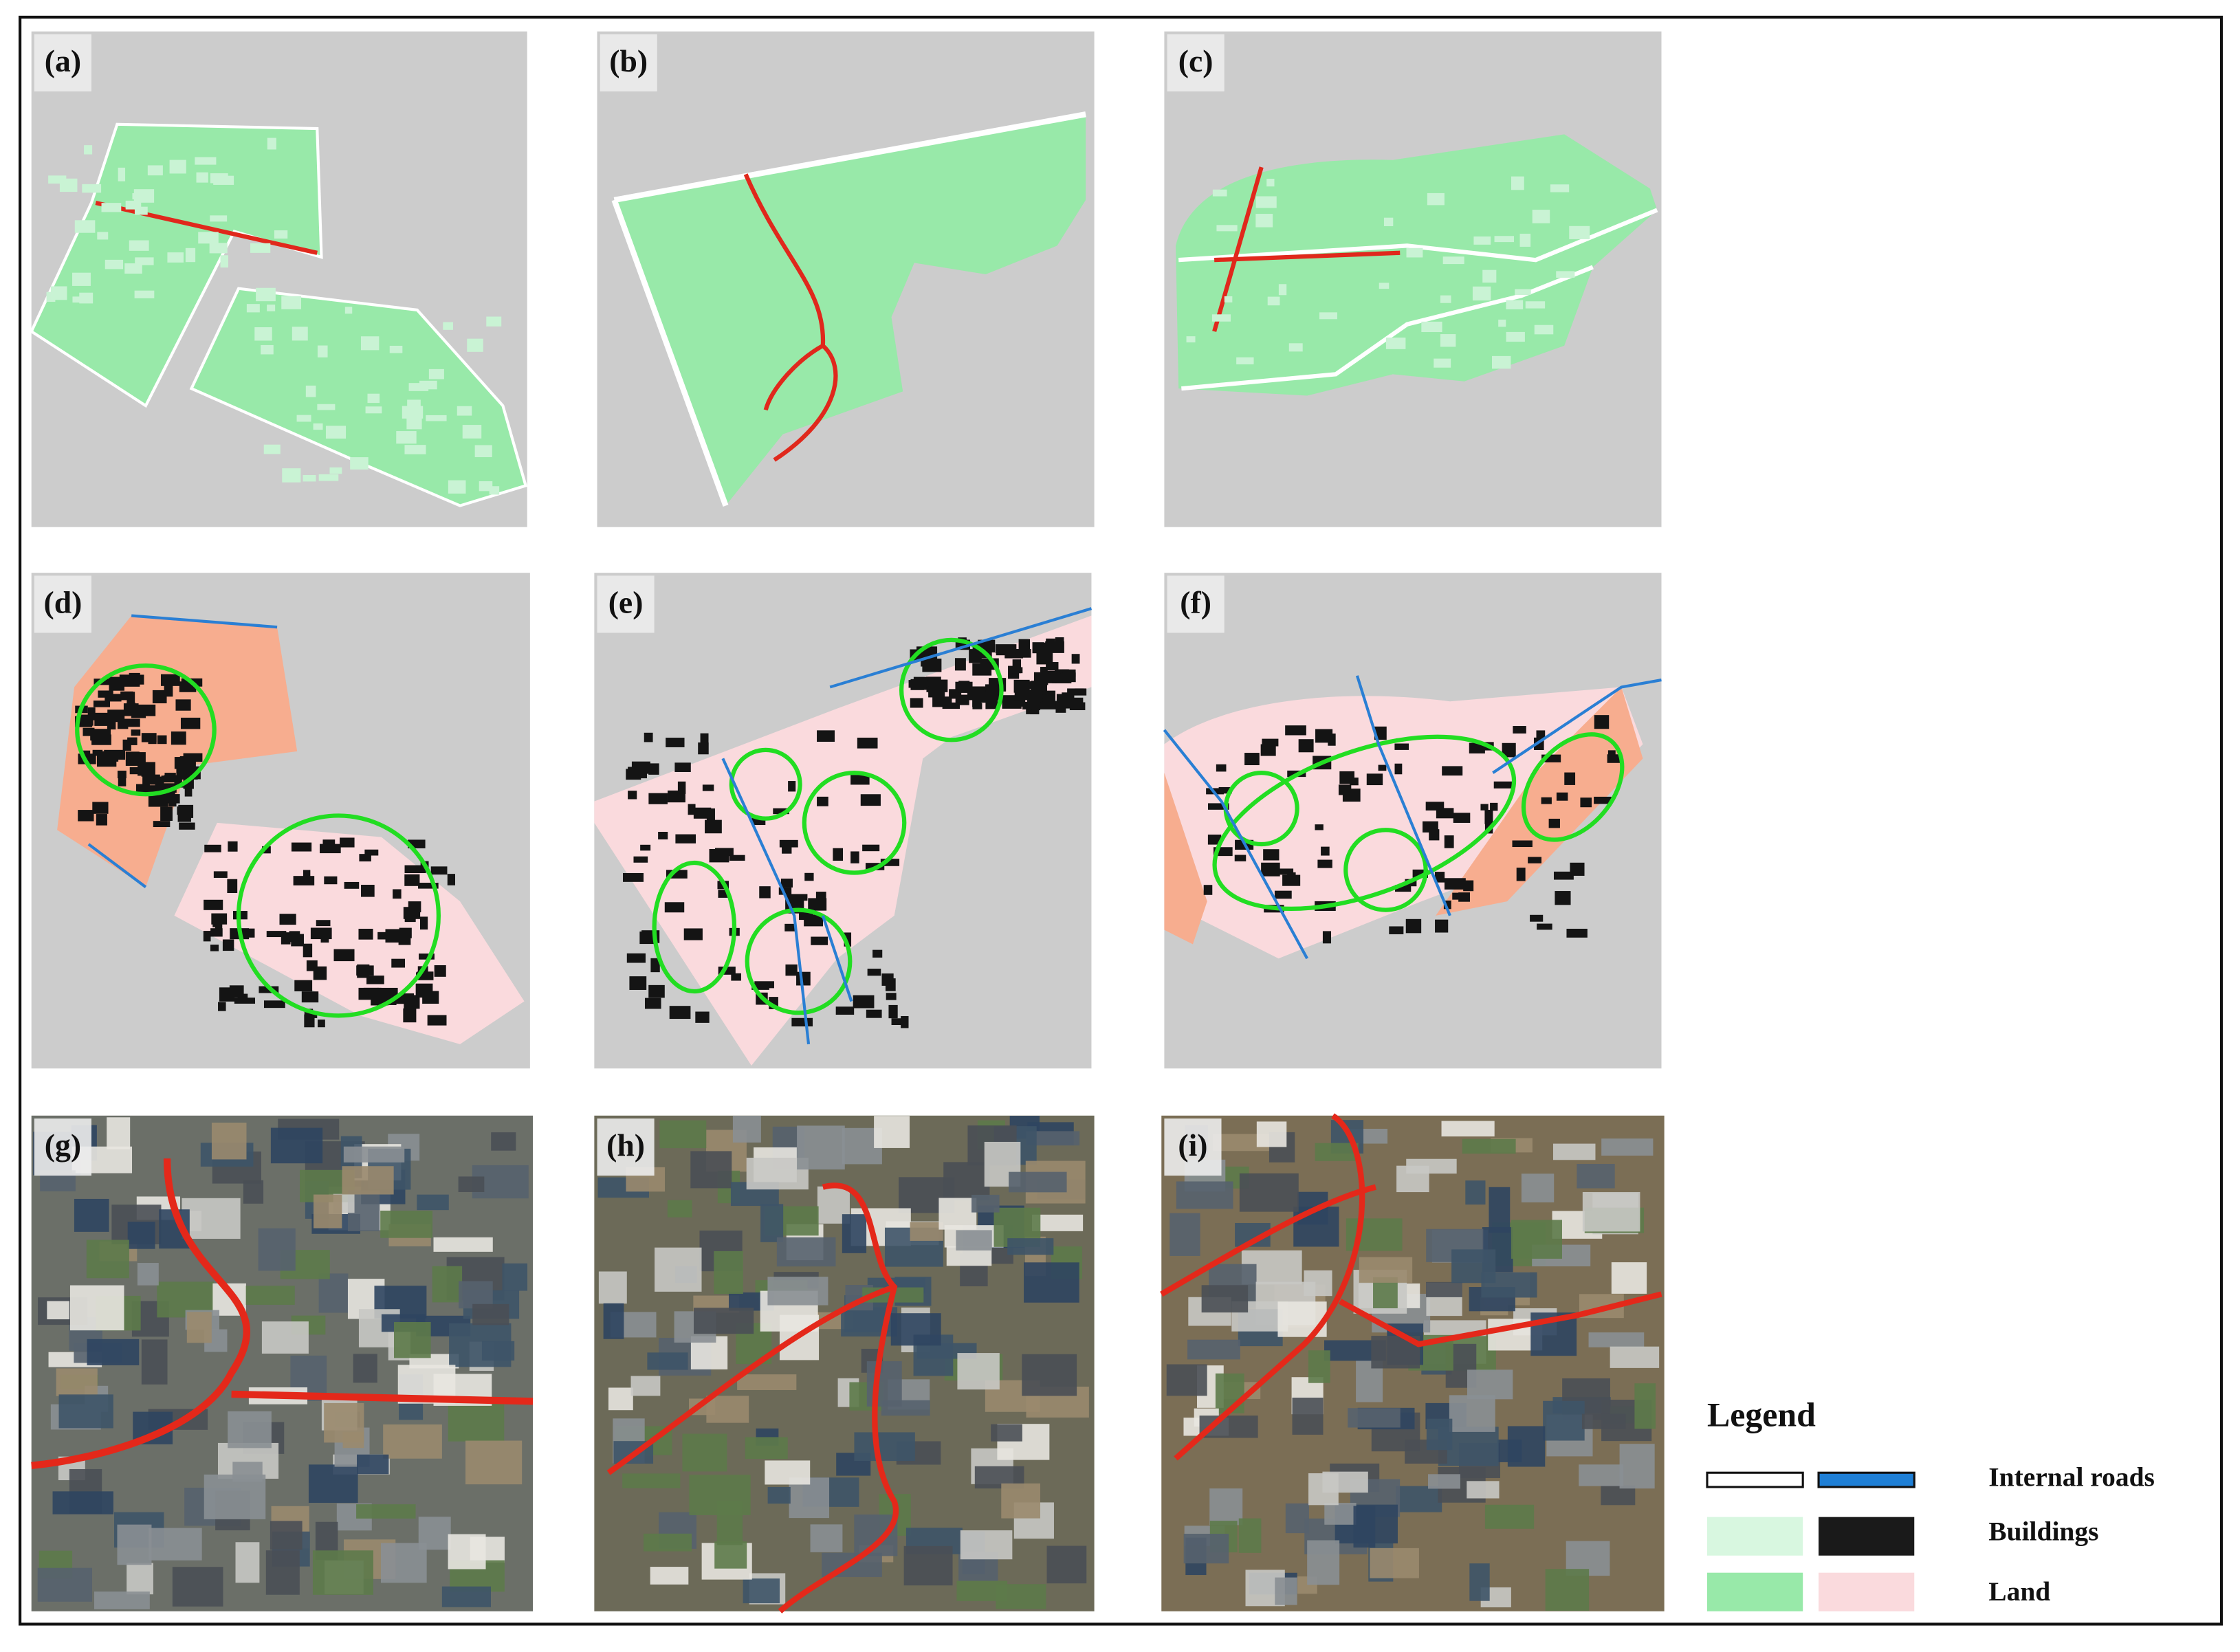  What do you see at coordinates (359, 397) in the screenshot?
I see `land` at bounding box center [359, 397].